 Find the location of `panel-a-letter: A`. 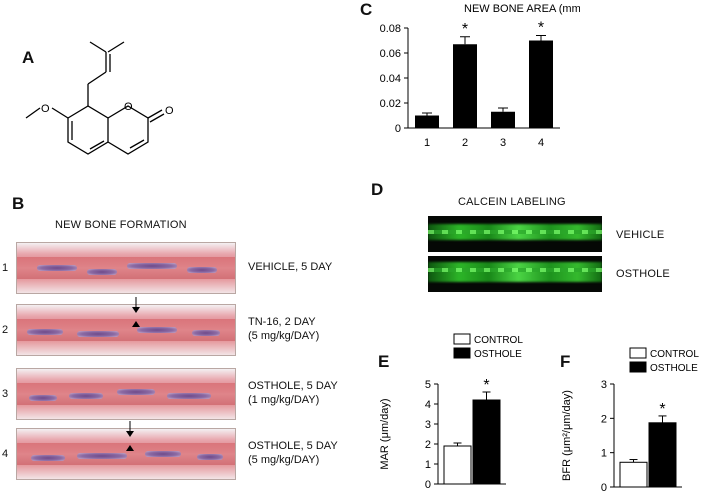

panel-a-letter: A is located at coordinates (28, 57).